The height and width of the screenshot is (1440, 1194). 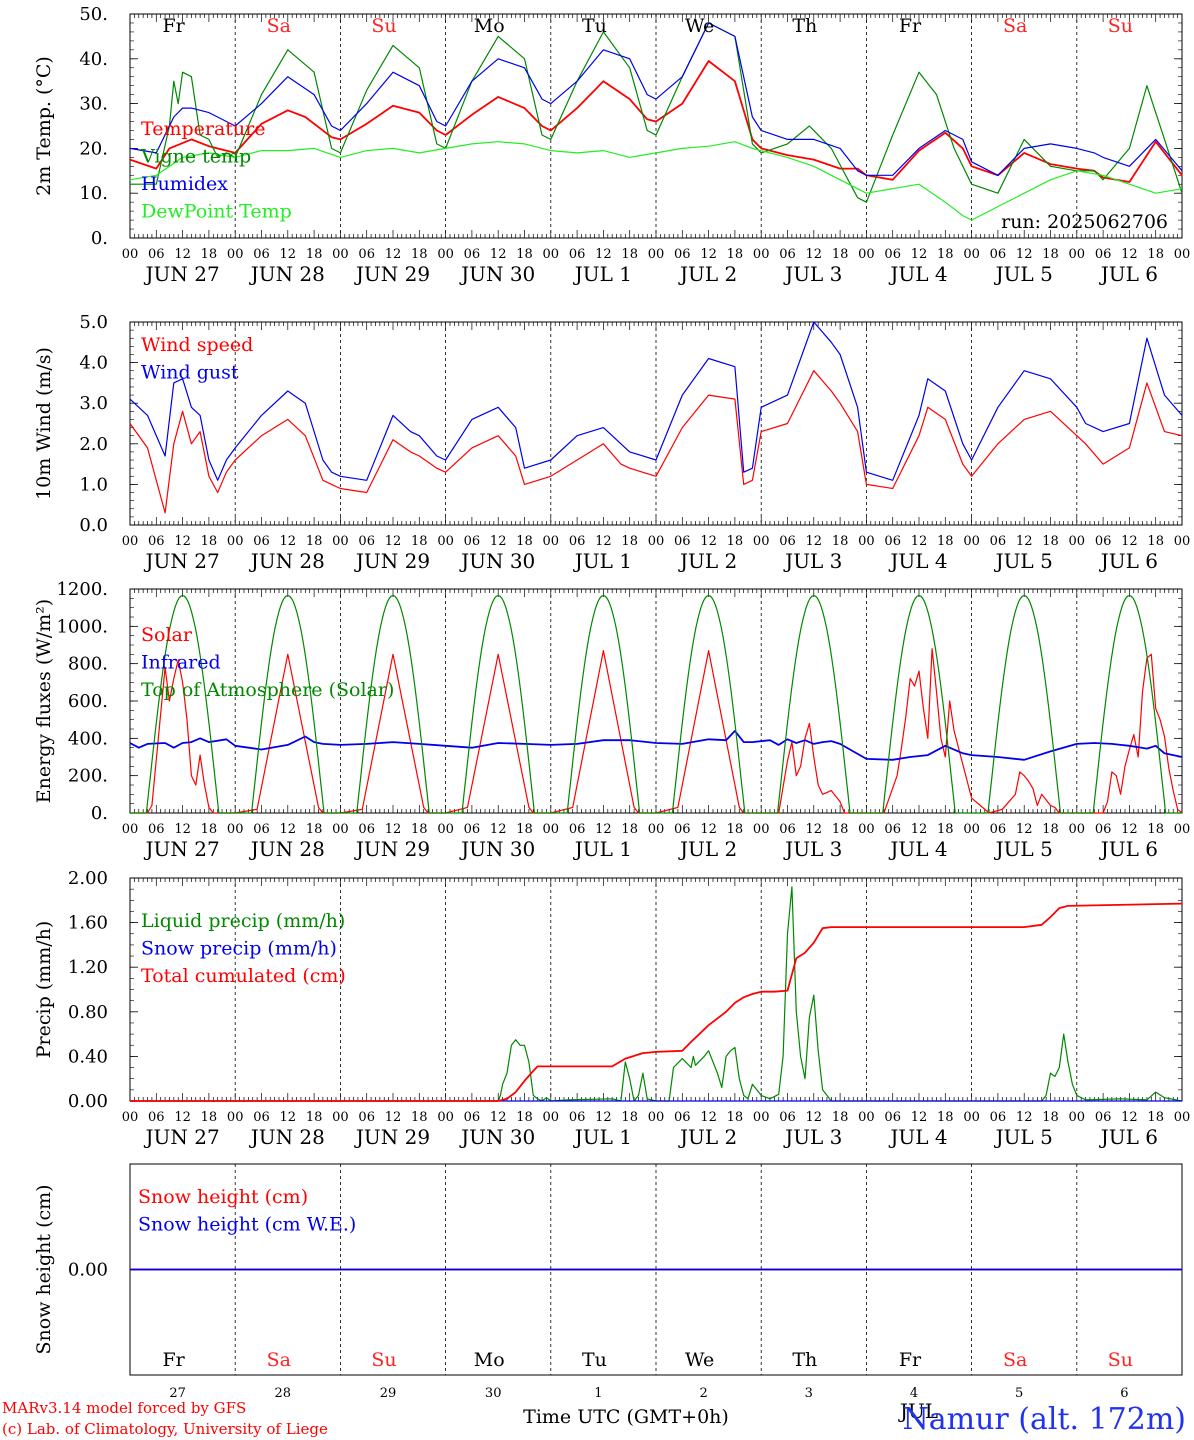 I want to click on y-tick-label: 1.0, so click(x=93, y=484).